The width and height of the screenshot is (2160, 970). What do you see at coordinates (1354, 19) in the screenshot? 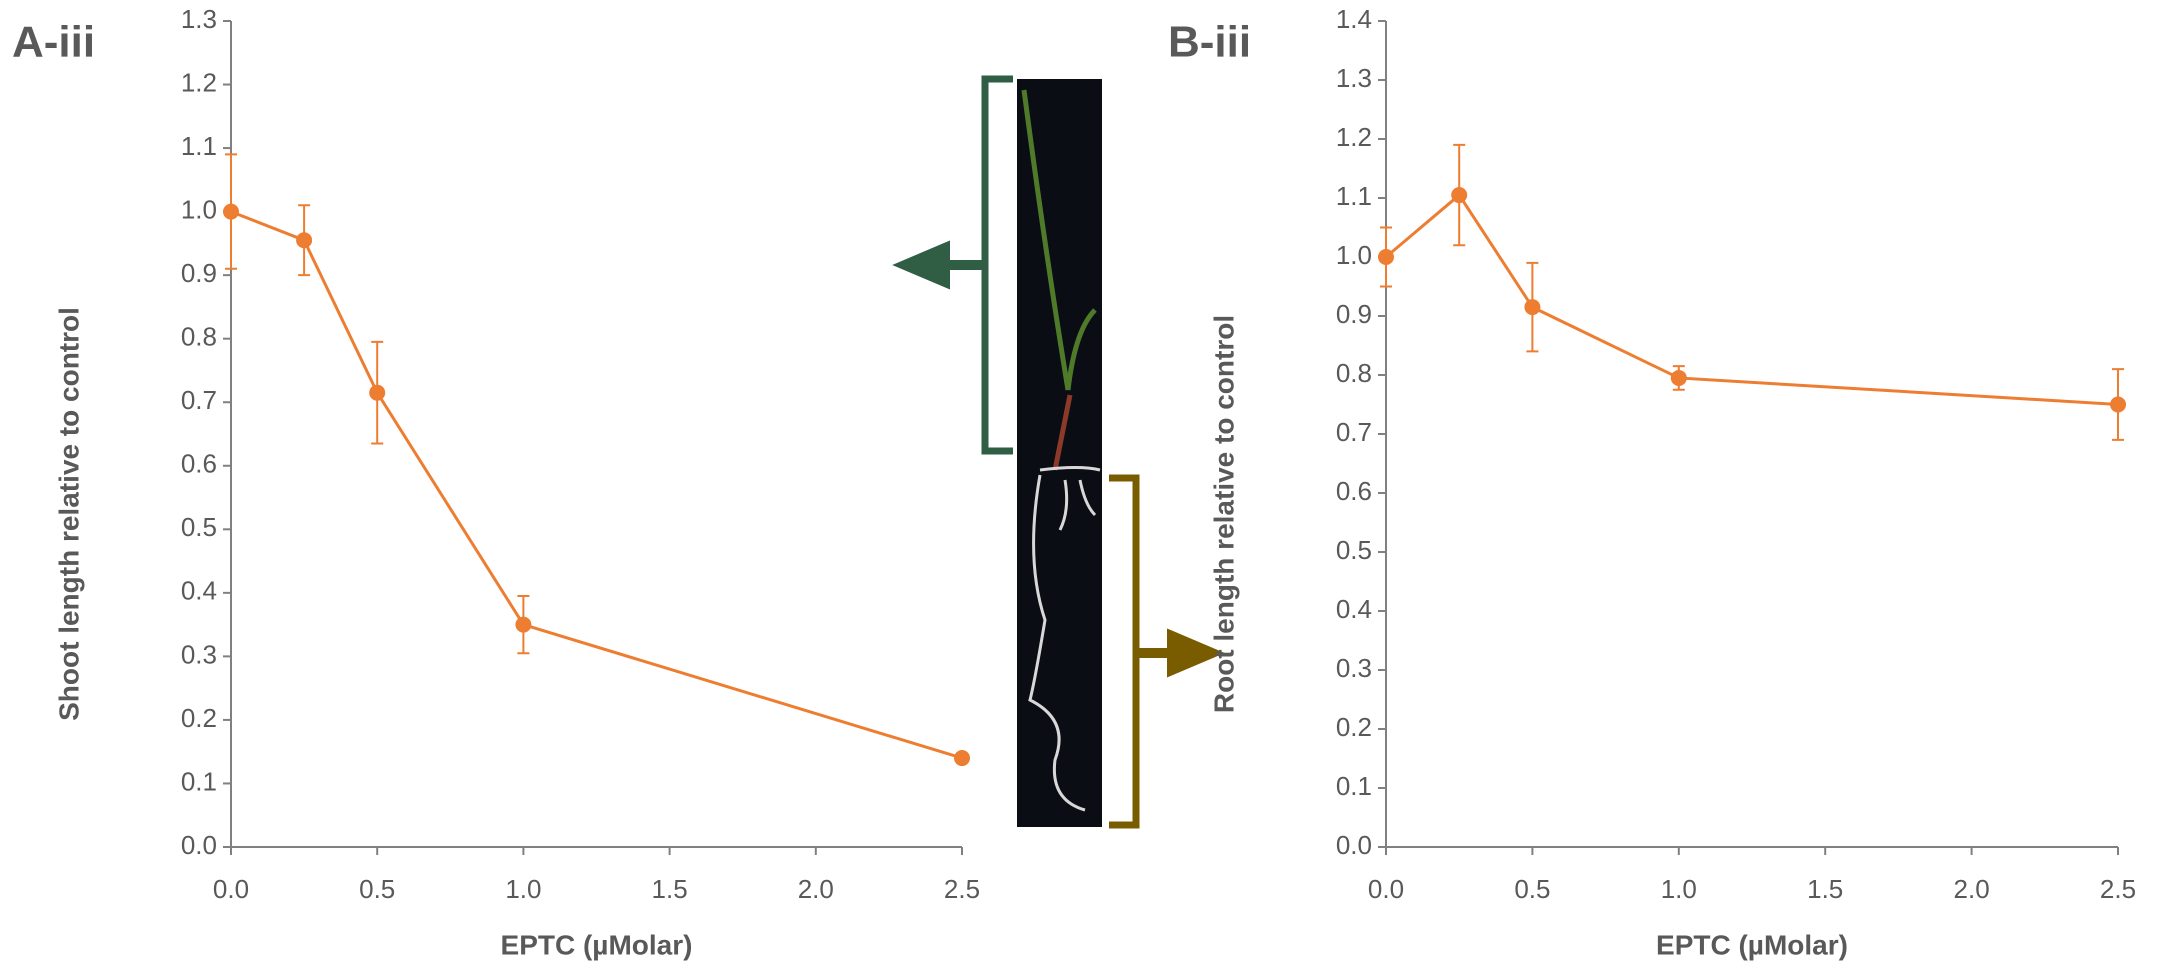
I see `y-tick-label: 1.4` at bounding box center [1354, 19].